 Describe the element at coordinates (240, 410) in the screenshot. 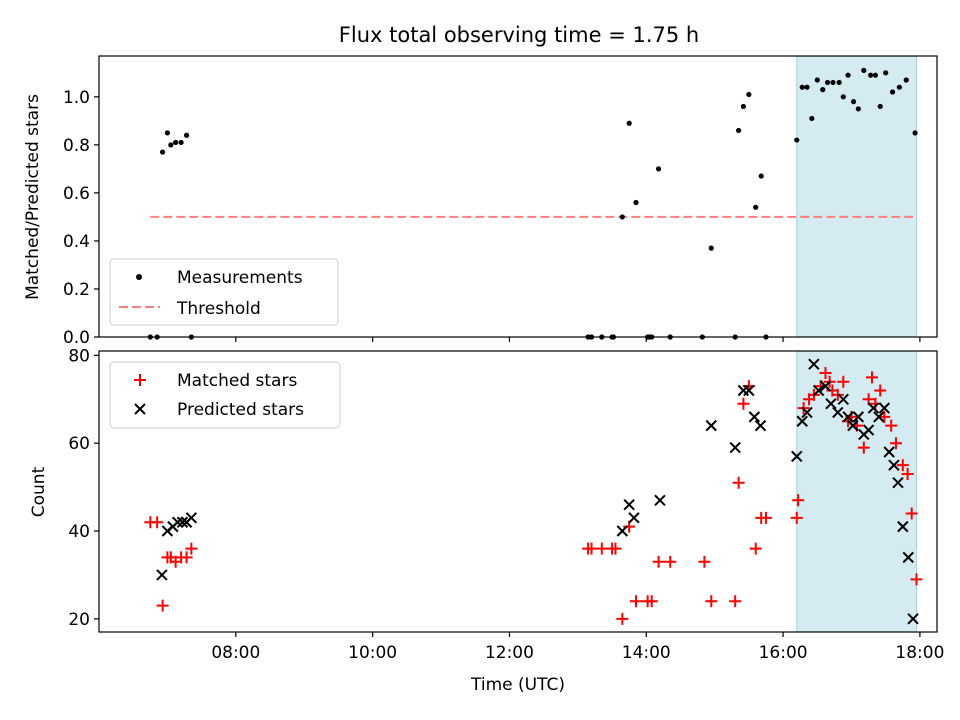

I see `legend-predicted-label: Predicted stars` at that location.